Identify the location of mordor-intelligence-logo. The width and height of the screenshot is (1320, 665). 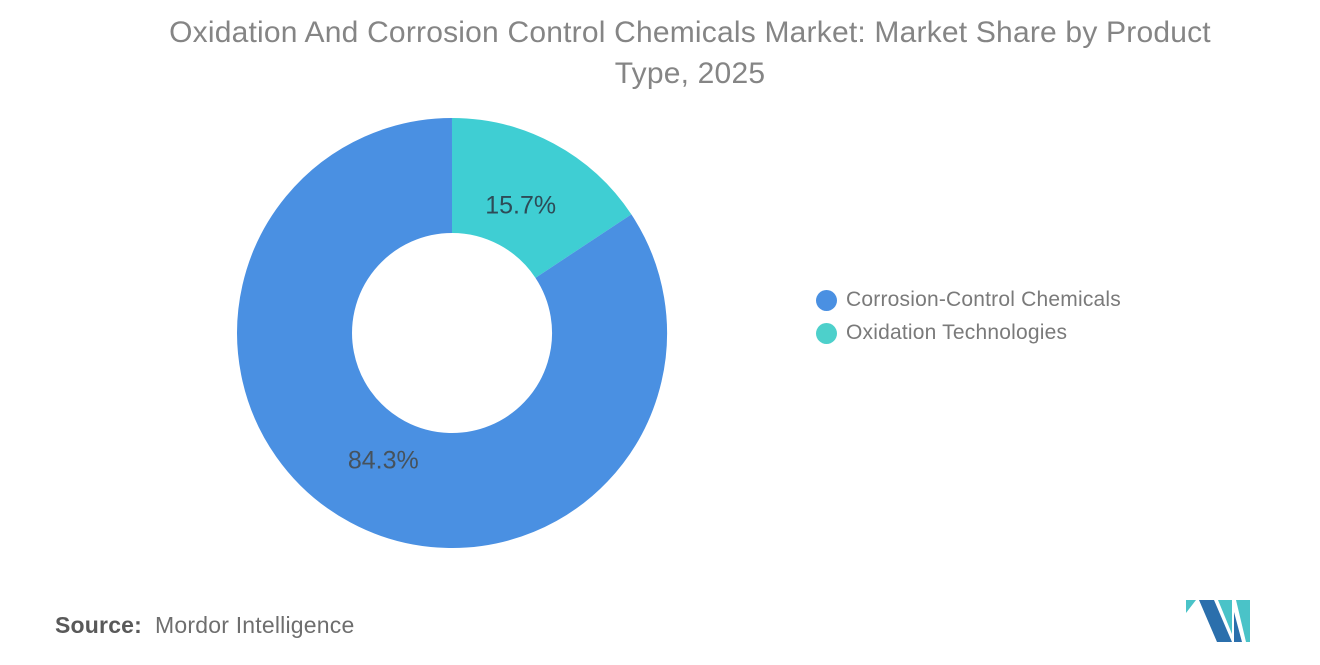
(1218, 621).